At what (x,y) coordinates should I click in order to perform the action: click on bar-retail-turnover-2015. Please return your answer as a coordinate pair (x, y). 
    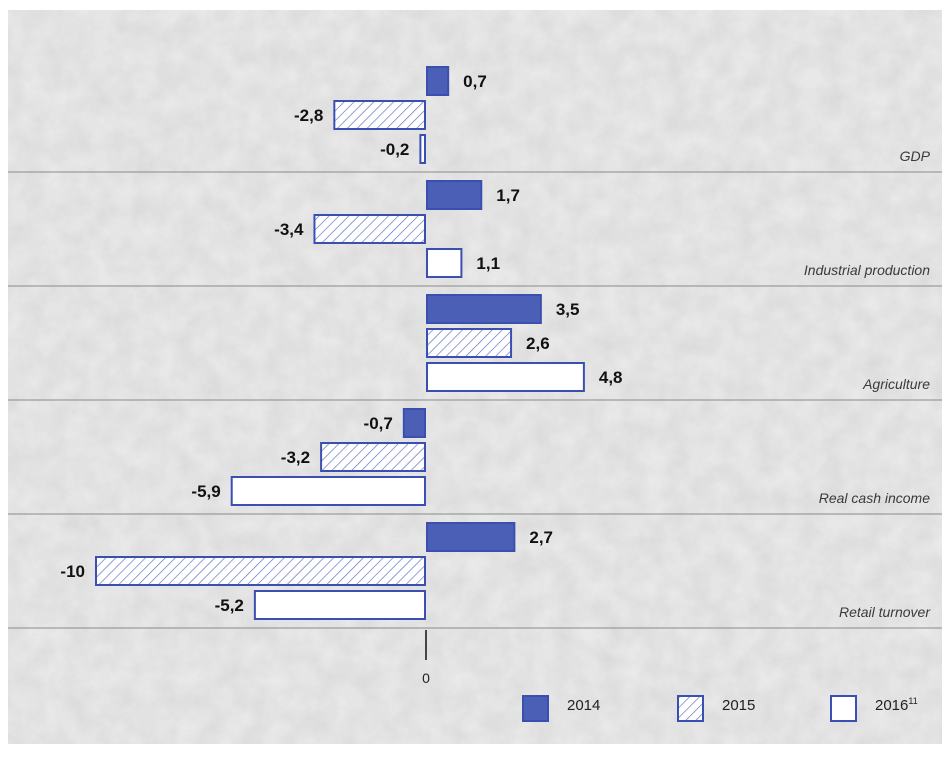
    Looking at the image, I should click on (260, 571).